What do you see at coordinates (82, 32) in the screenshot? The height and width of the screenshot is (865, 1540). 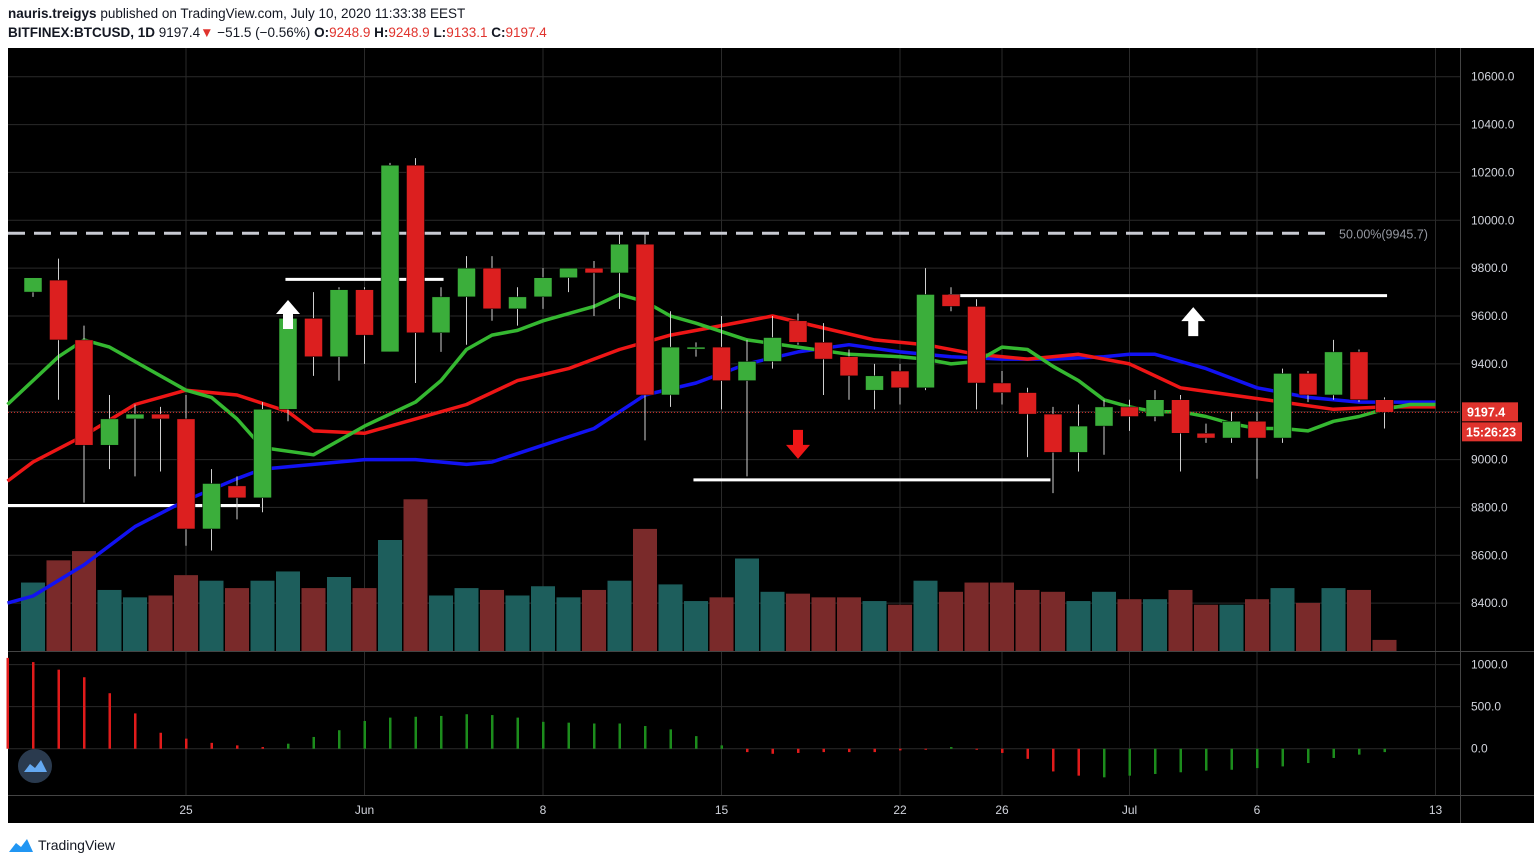 I see `symbol-label: BITFINEX:BTCUSD, 1D` at bounding box center [82, 32].